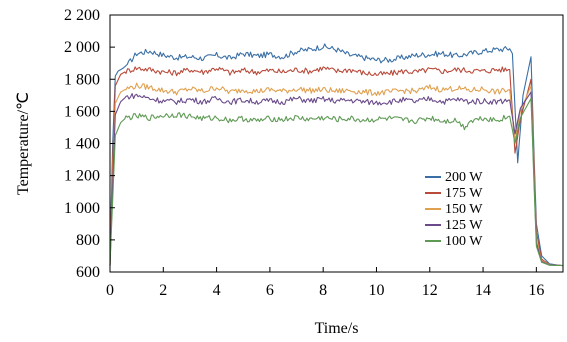 The height and width of the screenshot is (342, 567). What do you see at coordinates (270, 290) in the screenshot?
I see `x-tick-label: 6` at bounding box center [270, 290].